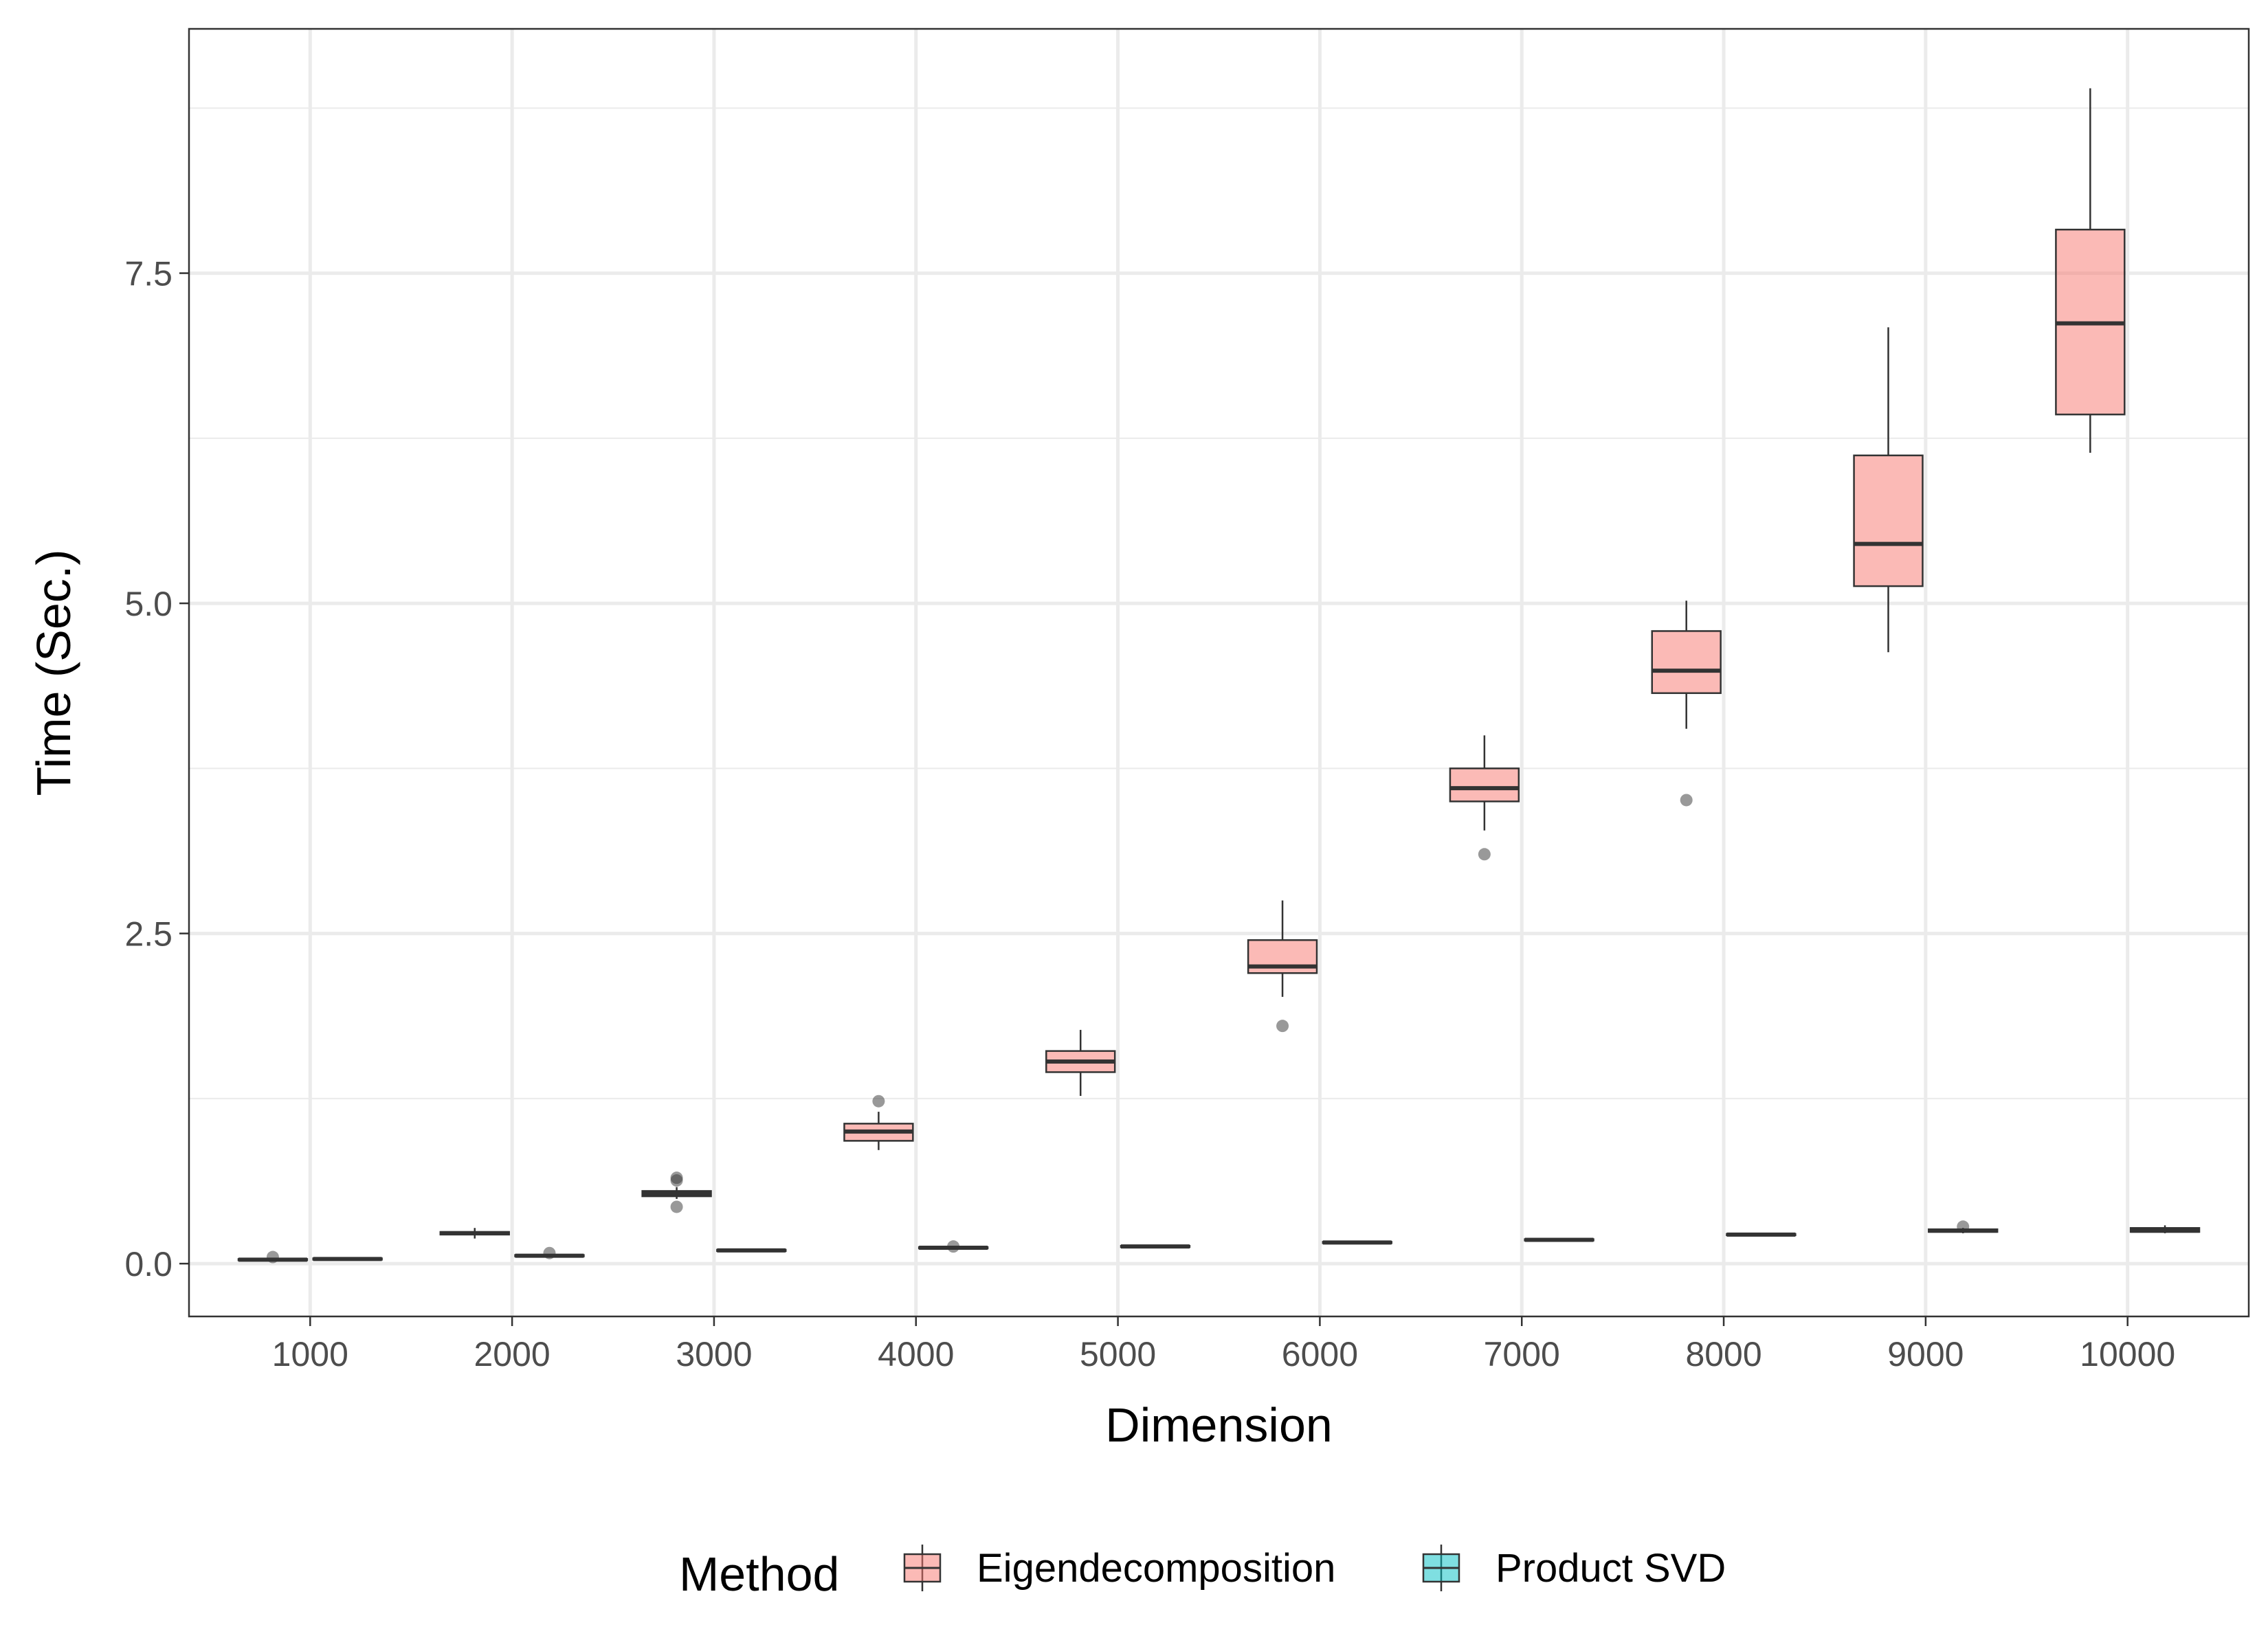  What do you see at coordinates (1925, 1354) in the screenshot?
I see `x-tick-label: 9000` at bounding box center [1925, 1354].